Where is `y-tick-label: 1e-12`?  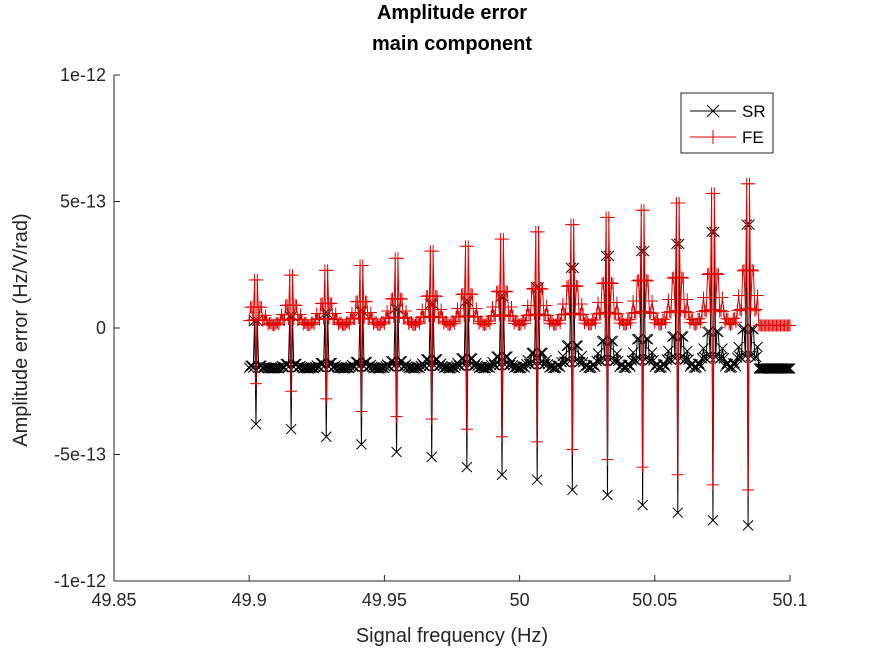
y-tick-label: 1e-12 is located at coordinates (83, 75).